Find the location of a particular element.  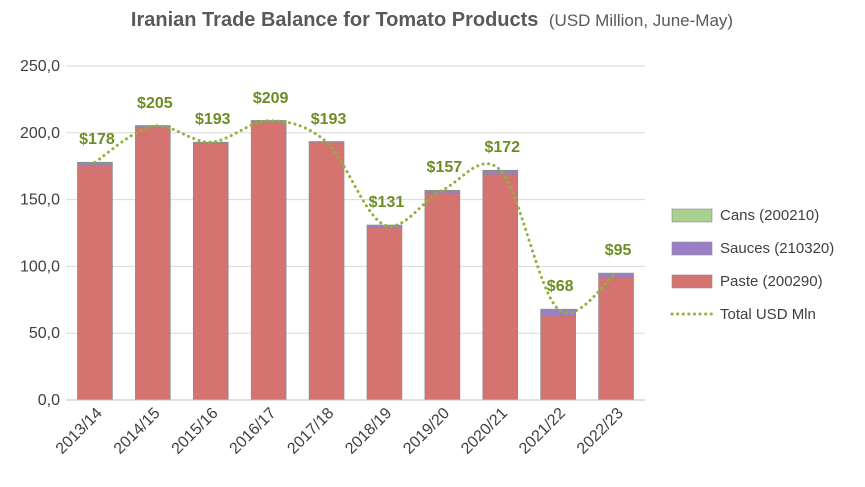

data-label: $95 is located at coordinates (618, 250).